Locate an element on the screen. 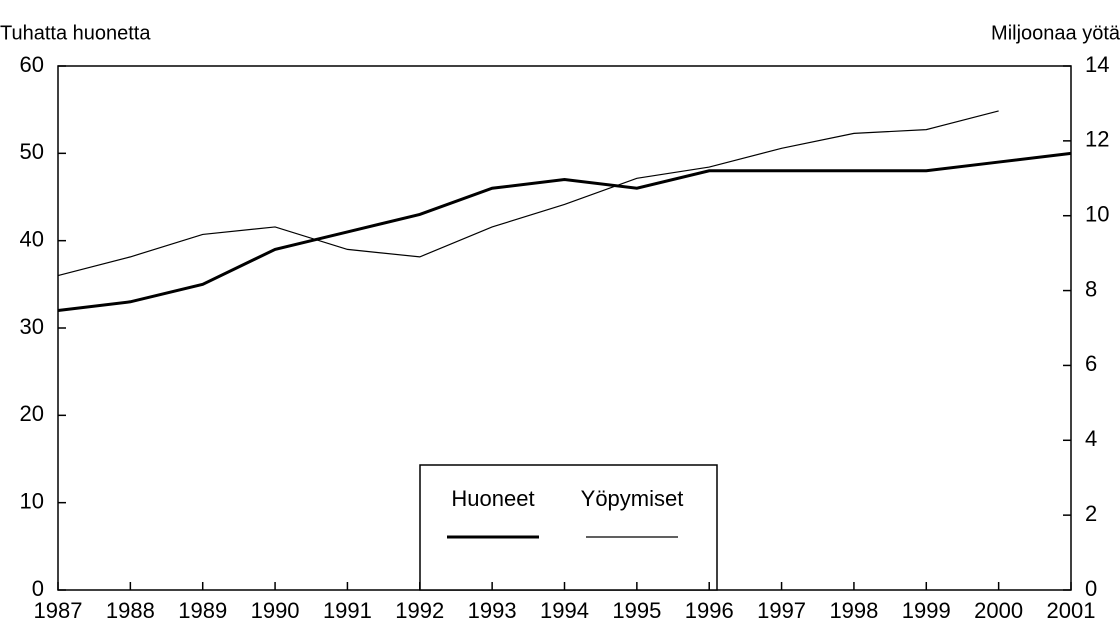  x-tick-label: 1988 is located at coordinates (130, 610).